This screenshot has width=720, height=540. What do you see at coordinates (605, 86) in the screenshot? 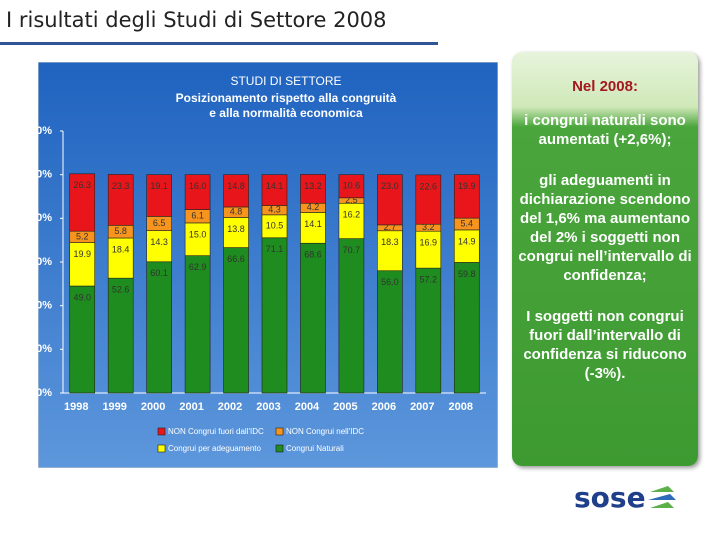
I see `panel-heading: Nel 2008:` at bounding box center [605, 86].